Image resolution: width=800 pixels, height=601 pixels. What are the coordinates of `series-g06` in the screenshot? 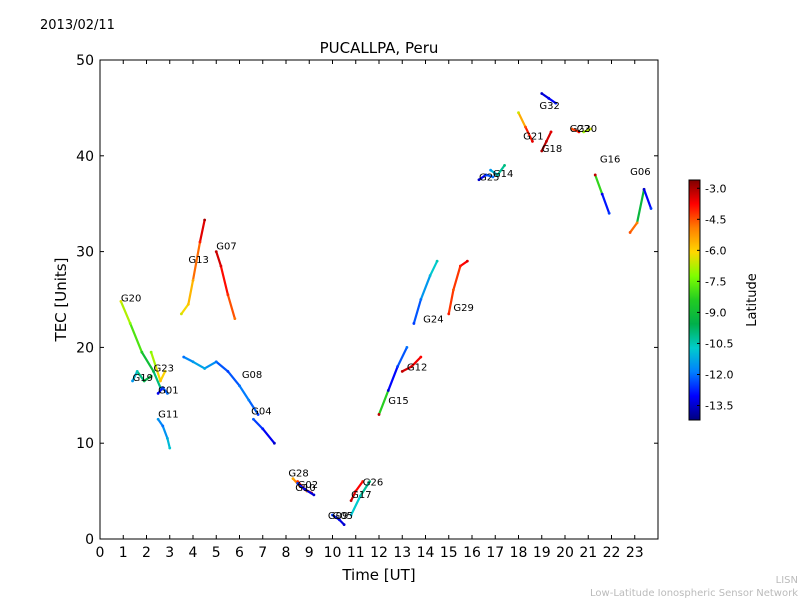 It's located at (640, 210).